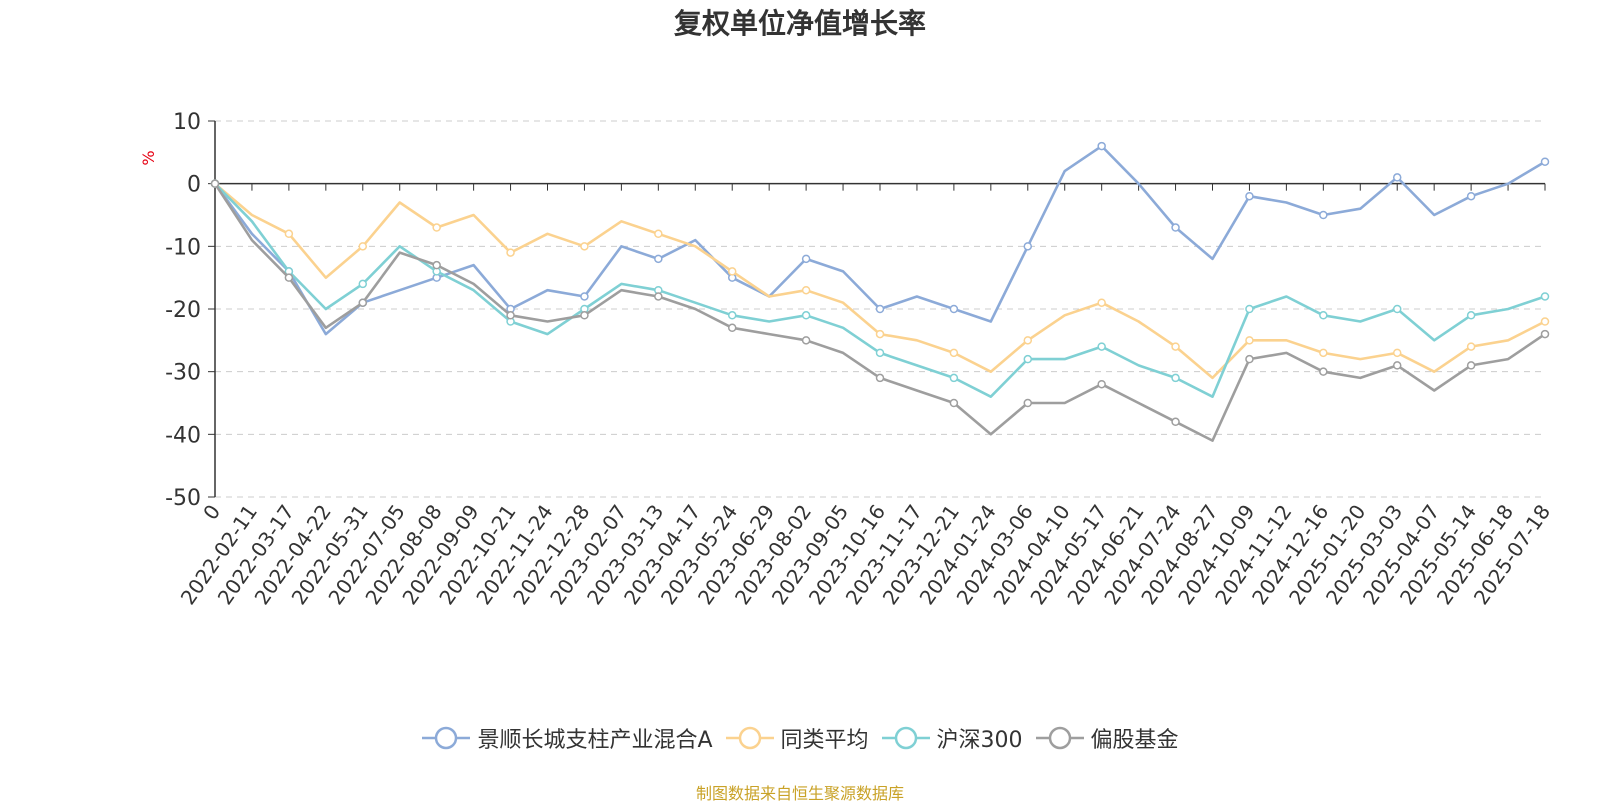  What do you see at coordinates (1134, 740) in the screenshot?
I see `legend-label: 偏股基金` at bounding box center [1134, 740].